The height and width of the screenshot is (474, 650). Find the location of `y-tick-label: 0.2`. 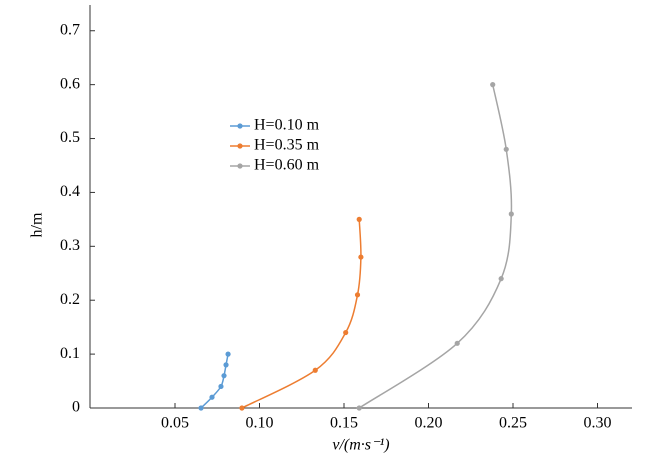

y-tick-label: 0.2 is located at coordinates (70, 299).